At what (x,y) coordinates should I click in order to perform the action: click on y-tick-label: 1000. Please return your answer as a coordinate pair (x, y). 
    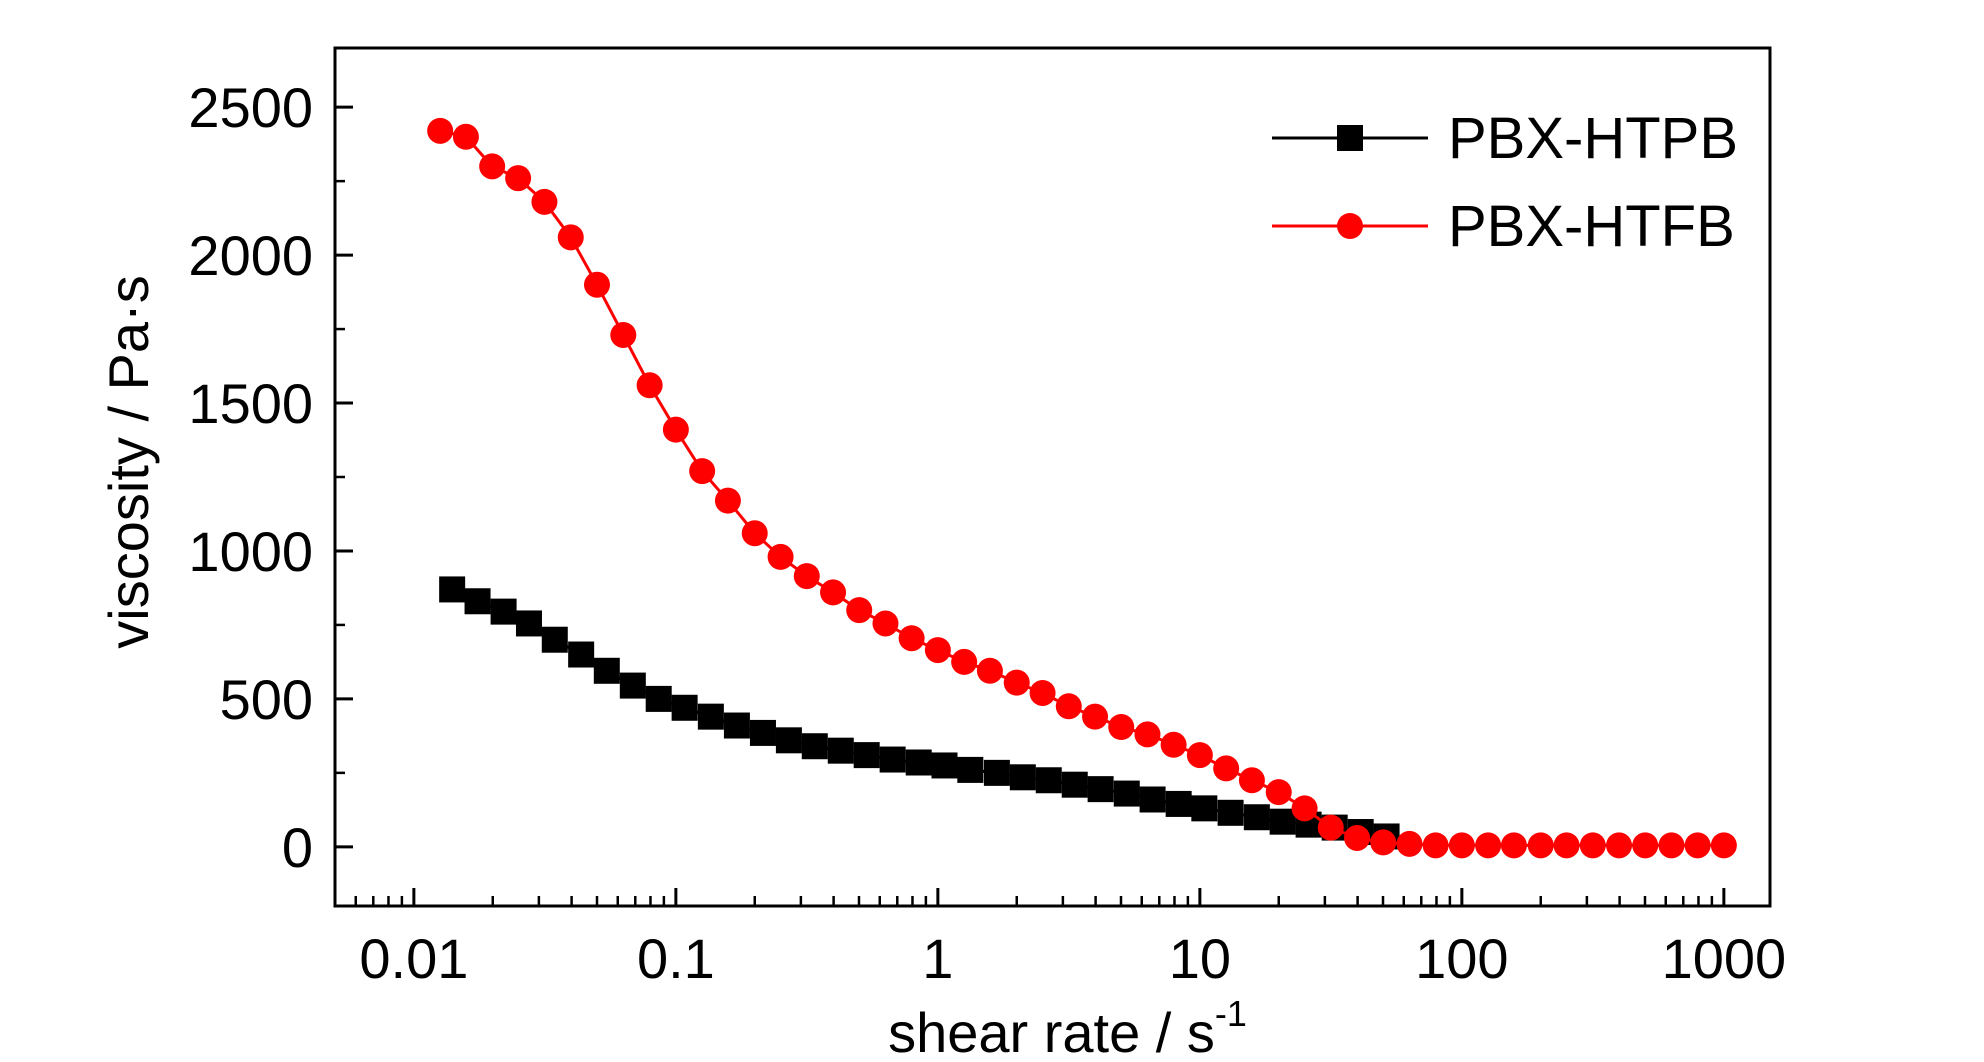
    Looking at the image, I should click on (250, 551).